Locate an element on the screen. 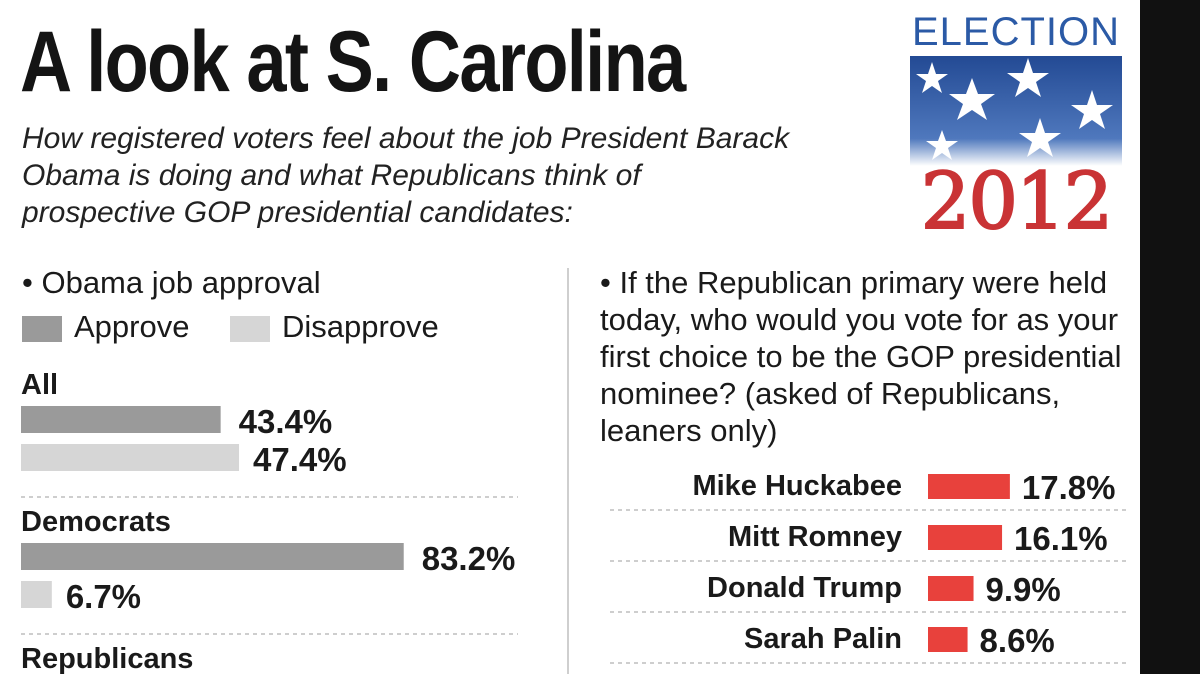 This screenshot has height=674, width=1200. stars-flag-icon is located at coordinates (1016, 111).